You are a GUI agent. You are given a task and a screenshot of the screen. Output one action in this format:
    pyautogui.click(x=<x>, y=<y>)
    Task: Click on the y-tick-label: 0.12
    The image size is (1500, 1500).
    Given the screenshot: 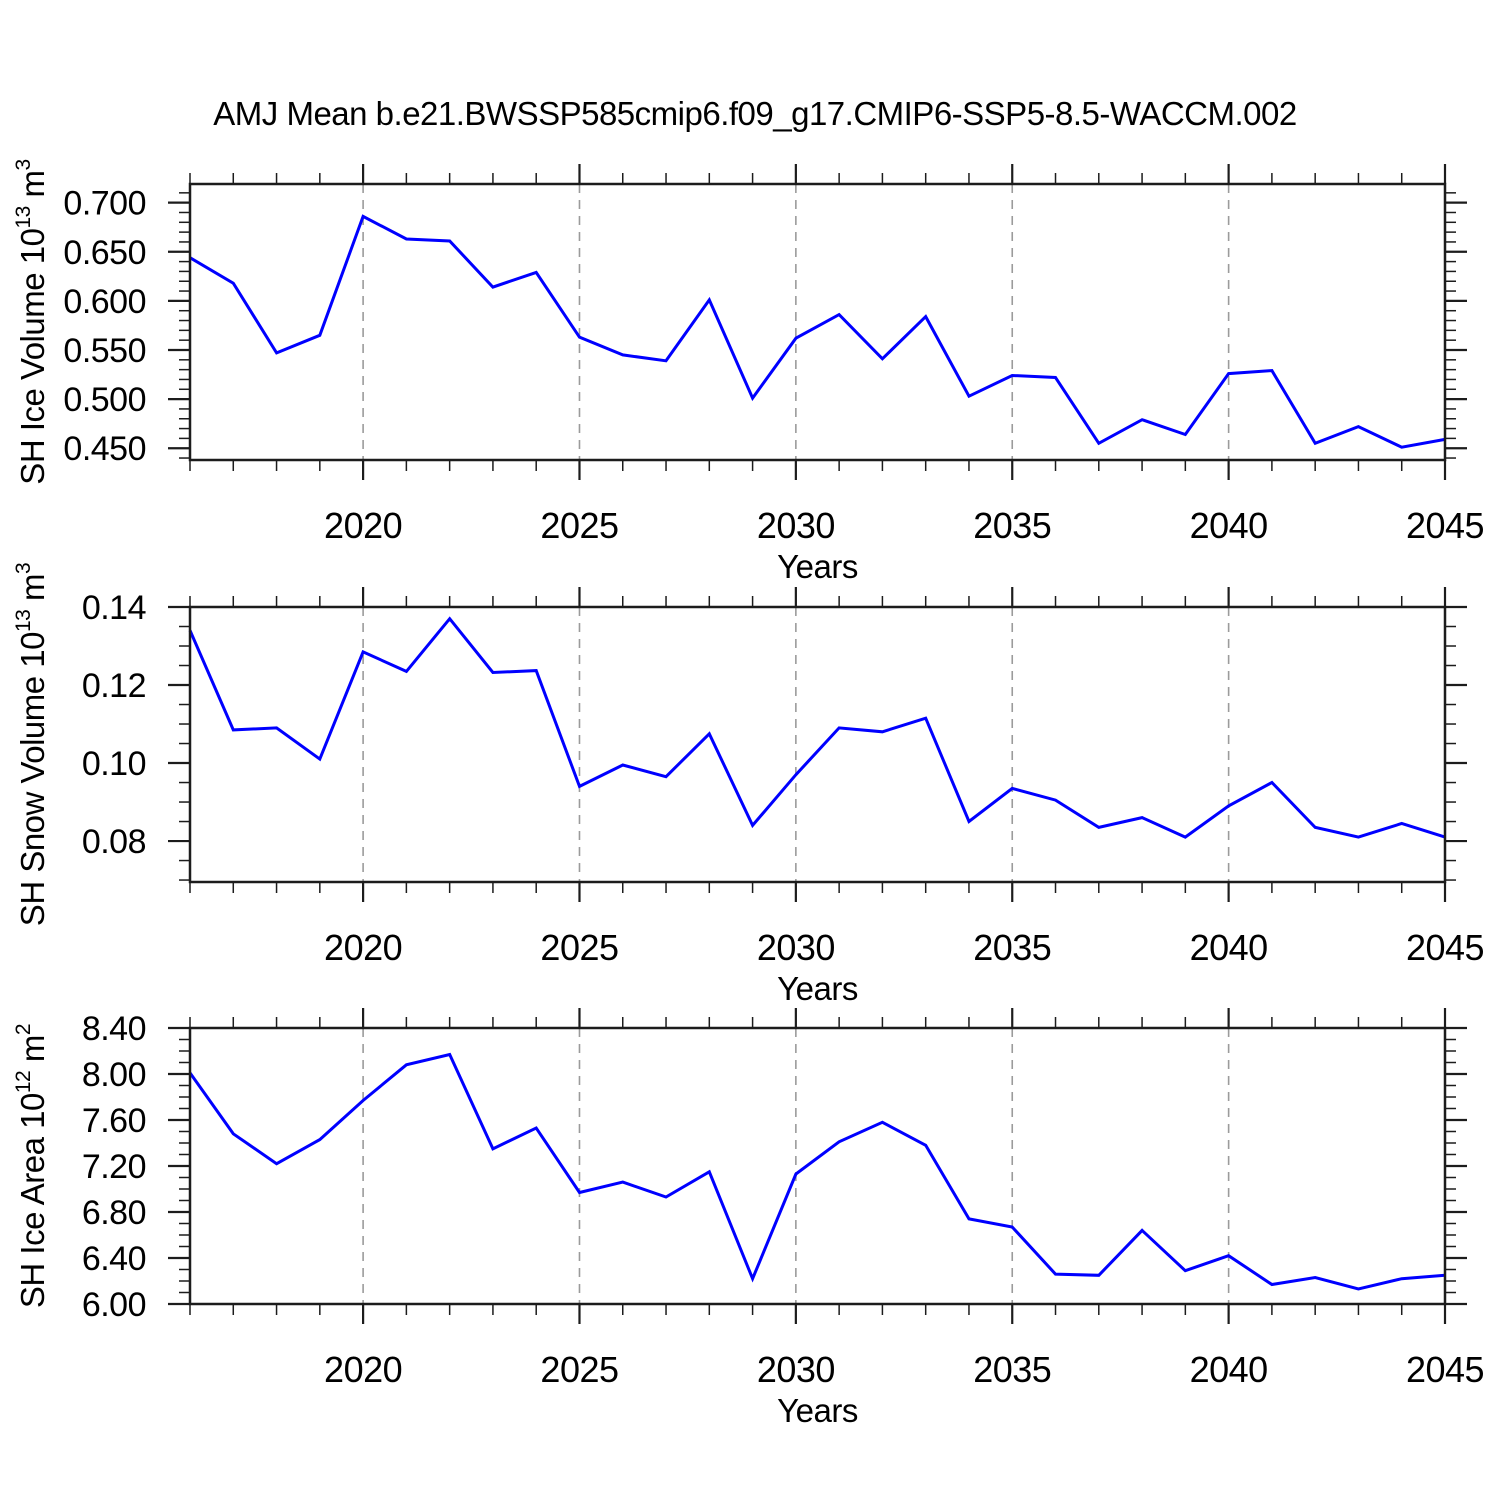 What is the action you would take?
    pyautogui.click(x=114, y=686)
    